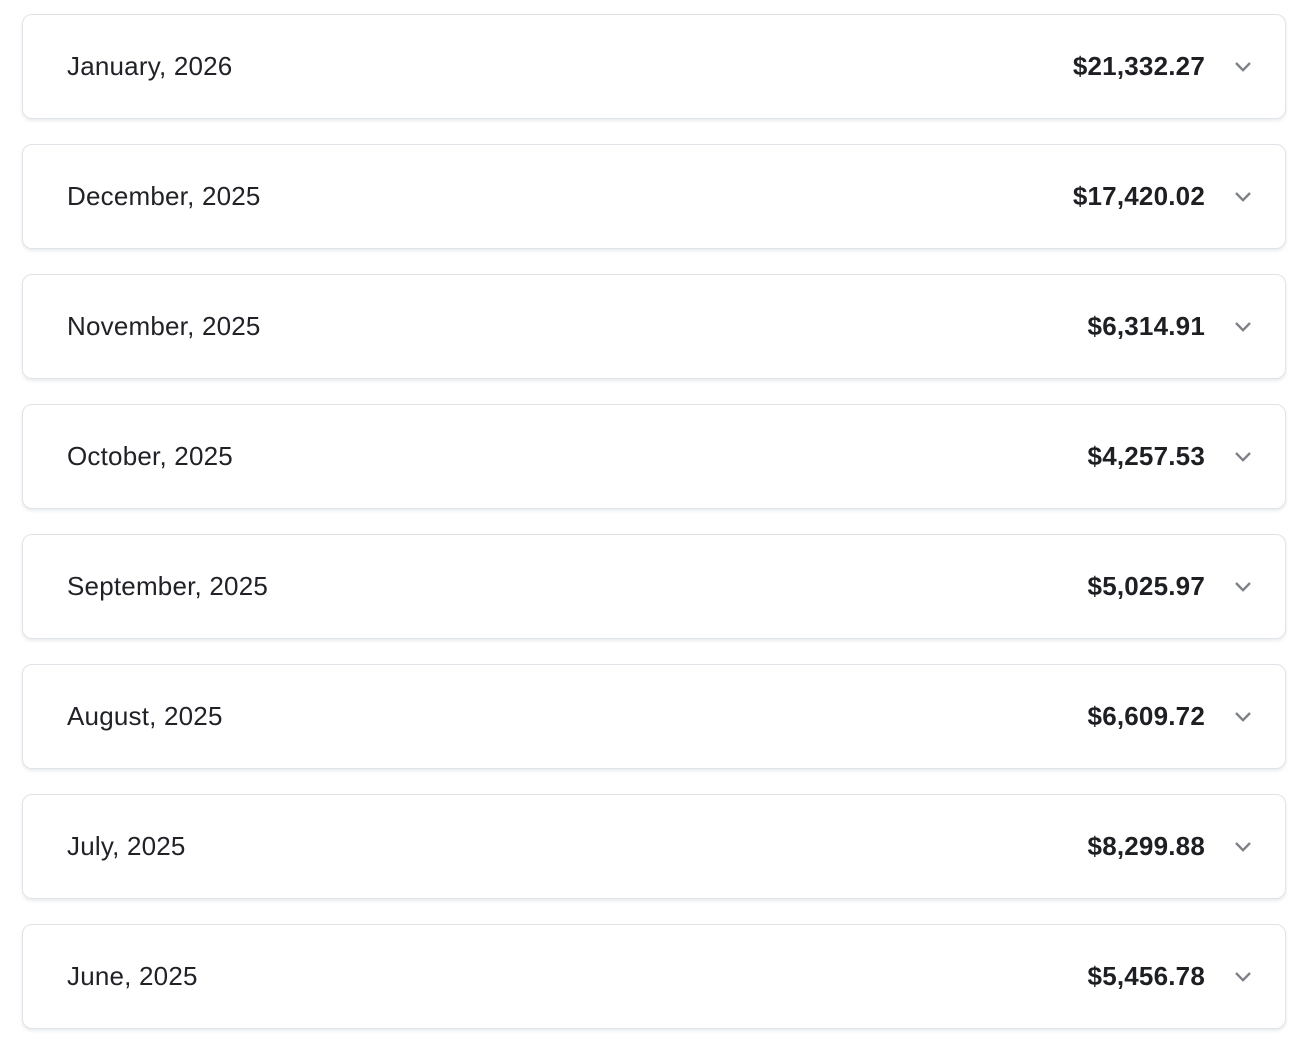  I want to click on month-accordion-row: December, 2025 $17,420.02, so click(654, 196).